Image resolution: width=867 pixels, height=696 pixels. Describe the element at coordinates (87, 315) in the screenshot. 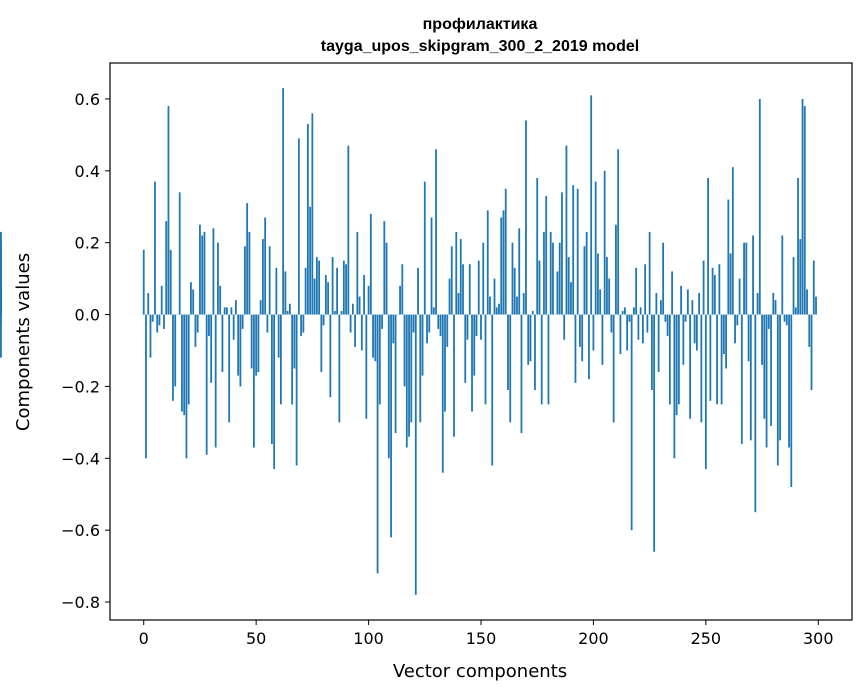

I see `y-tick-label: 0.0` at that location.